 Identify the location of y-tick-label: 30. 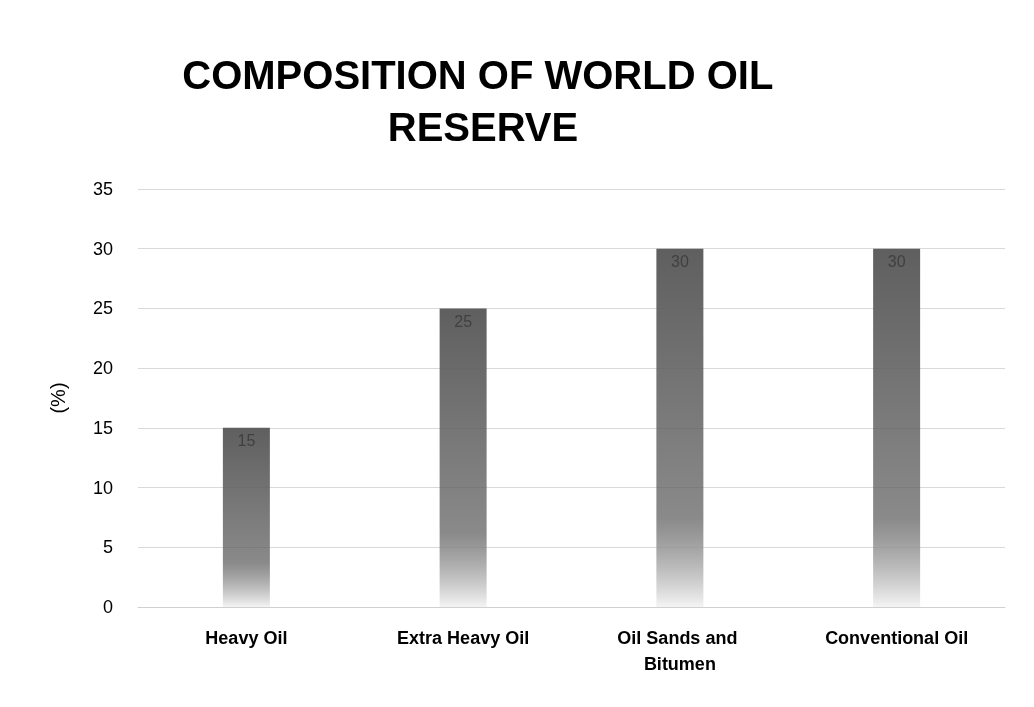
(102, 248).